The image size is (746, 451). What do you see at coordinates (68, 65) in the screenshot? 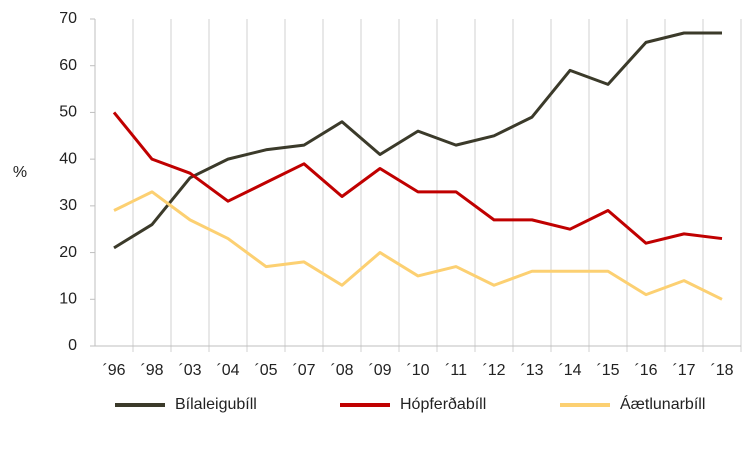
I see `y-tick-label: 60` at bounding box center [68, 65].